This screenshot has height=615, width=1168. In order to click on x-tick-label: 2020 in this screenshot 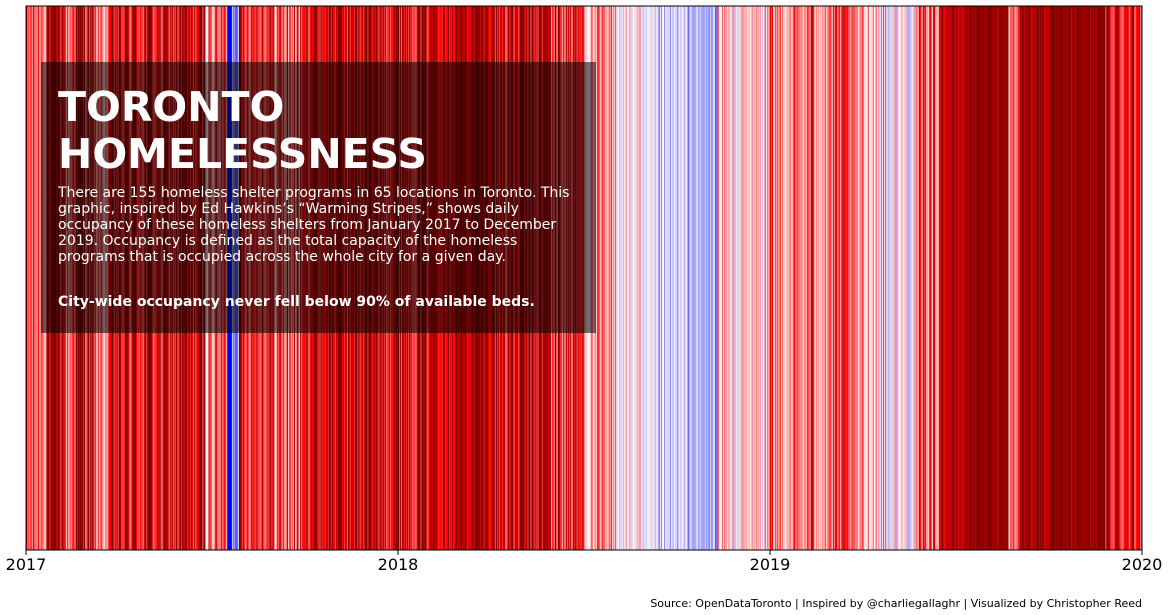, I will do `click(1142, 564)`.